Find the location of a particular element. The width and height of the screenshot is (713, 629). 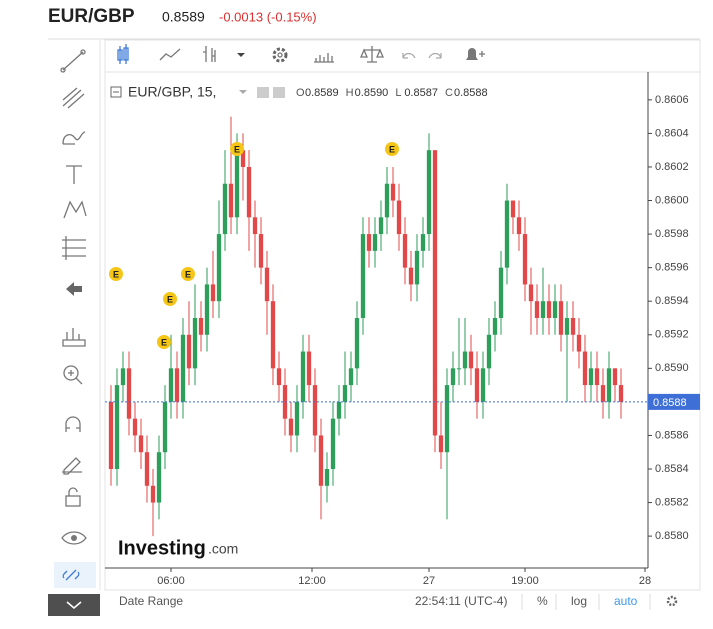

line-button is located at coordinates (170, 54).